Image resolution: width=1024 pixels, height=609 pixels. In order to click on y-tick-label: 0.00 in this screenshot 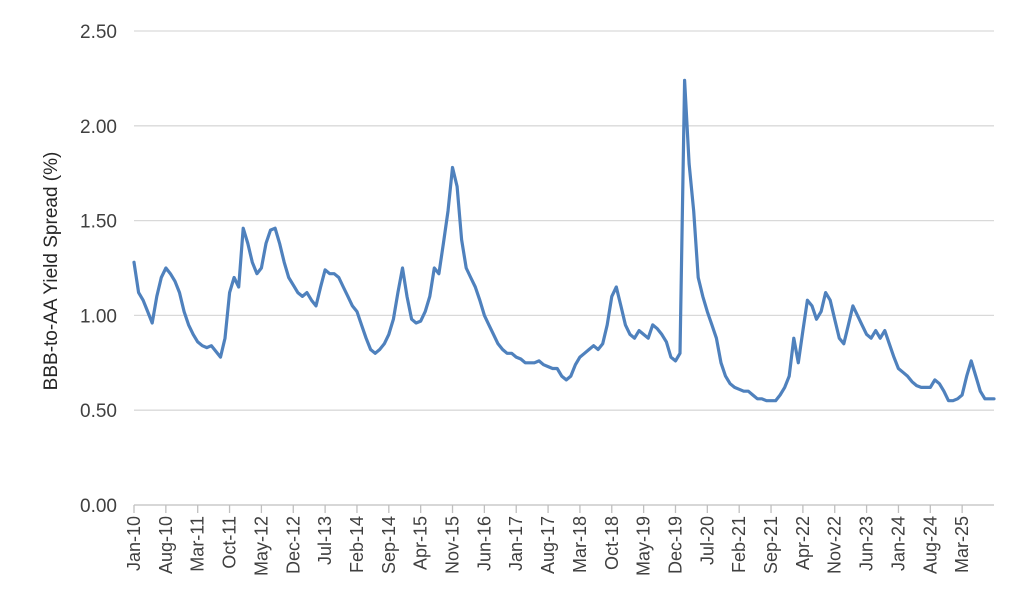, I will do `click(98, 506)`.